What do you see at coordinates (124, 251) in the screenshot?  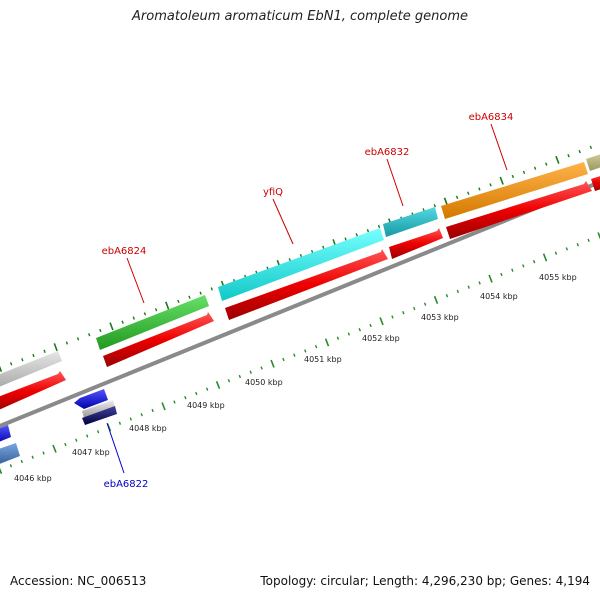 I see `gene-label-ebA6824: ebA6824` at bounding box center [124, 251].